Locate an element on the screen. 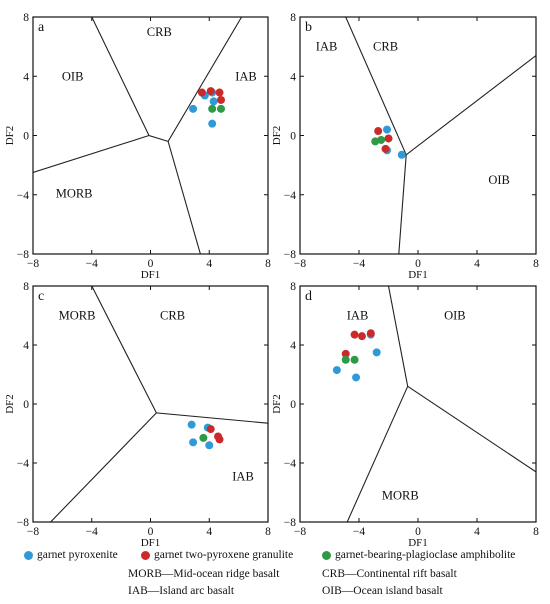  panel-c-y-tick-label: 0 is located at coordinates (26, 405).